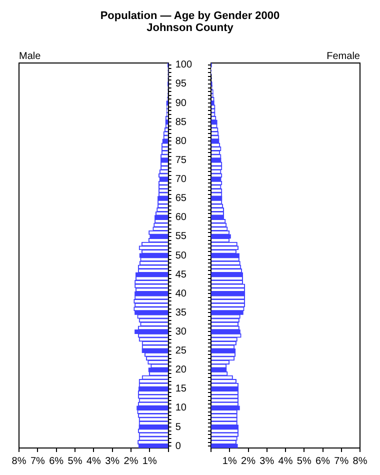  Describe the element at coordinates (181, 351) in the screenshot. I see `y-tick-label: 25` at that location.